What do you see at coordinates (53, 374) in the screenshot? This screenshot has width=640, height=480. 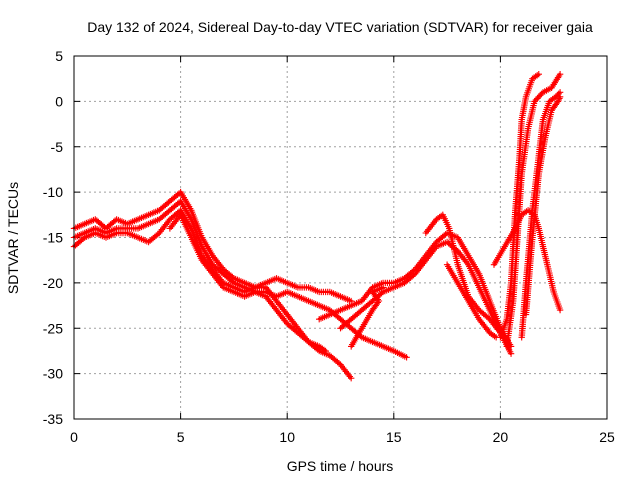 I see `y-tick-label: -30` at bounding box center [53, 374].